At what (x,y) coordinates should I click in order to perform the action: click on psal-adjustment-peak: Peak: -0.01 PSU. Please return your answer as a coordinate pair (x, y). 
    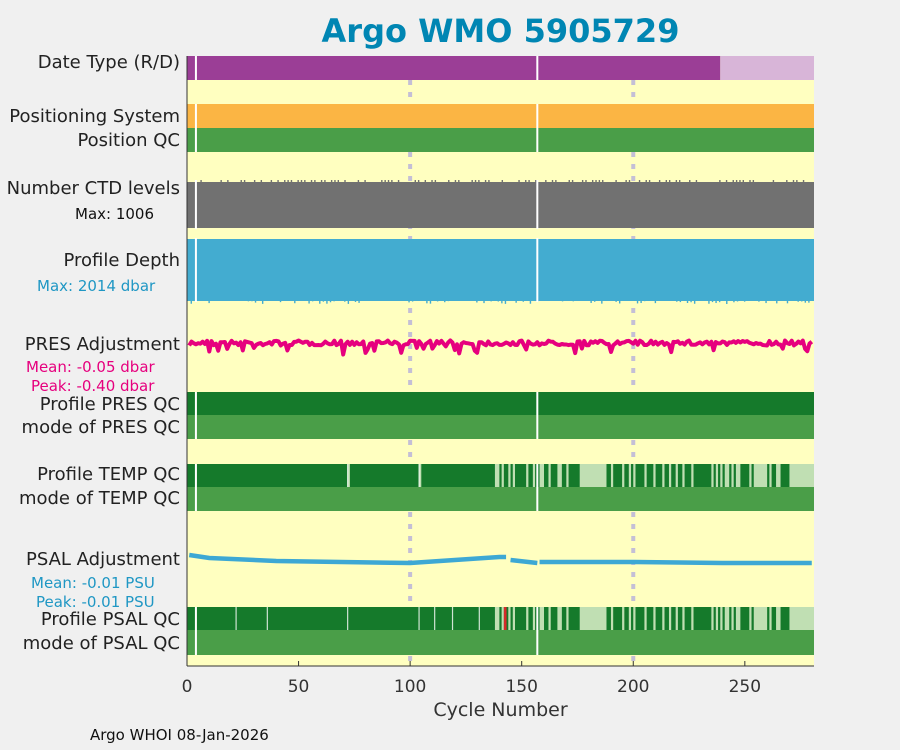
    Looking at the image, I should click on (95, 602).